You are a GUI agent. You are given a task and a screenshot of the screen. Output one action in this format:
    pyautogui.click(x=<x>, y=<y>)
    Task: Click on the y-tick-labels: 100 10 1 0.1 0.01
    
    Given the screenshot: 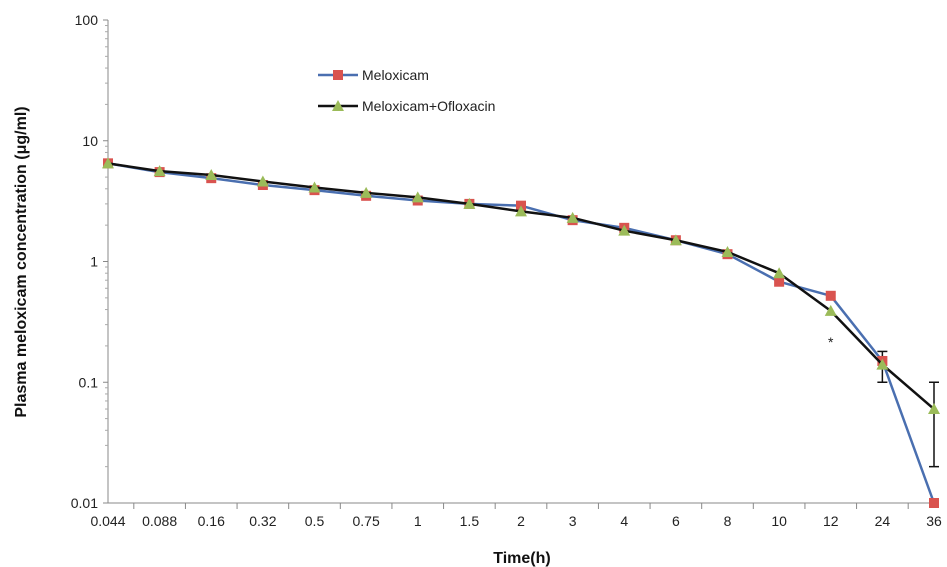 What is the action you would take?
    pyautogui.click(x=84, y=261)
    